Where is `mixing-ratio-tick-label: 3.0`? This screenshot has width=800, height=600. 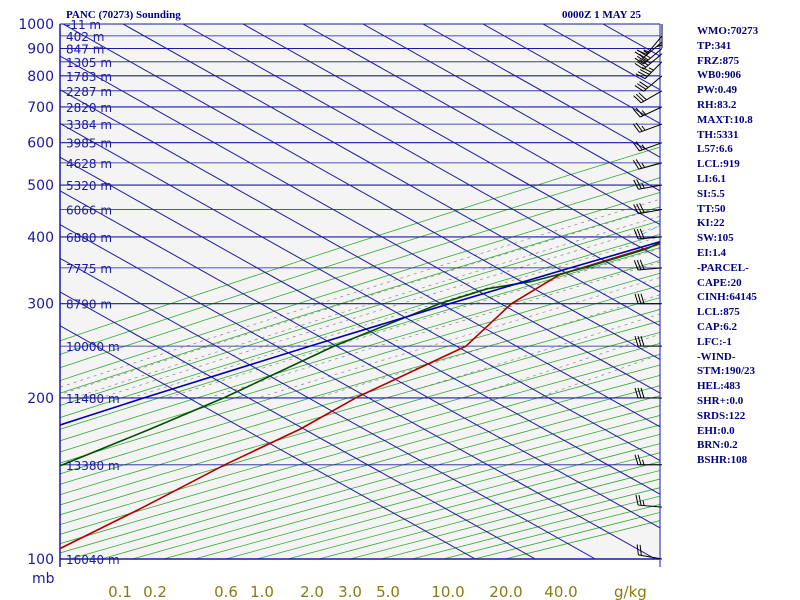
mixing-ratio-tick-label: 3.0 is located at coordinates (350, 591).